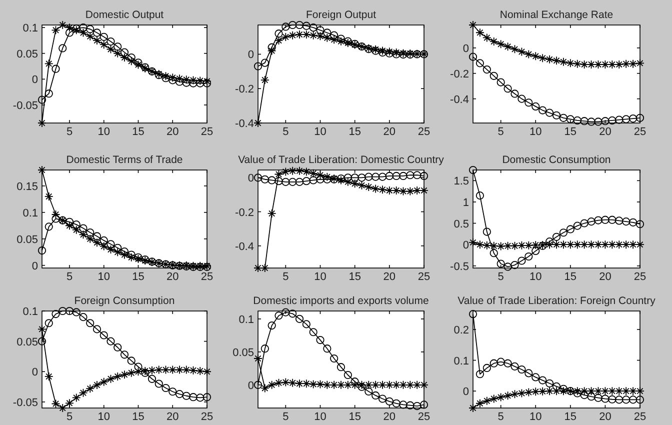 The image size is (672, 425). Describe the element at coordinates (341, 160) in the screenshot. I see `chart-title: Value of Trade Liberation: Domestic Country` at that location.